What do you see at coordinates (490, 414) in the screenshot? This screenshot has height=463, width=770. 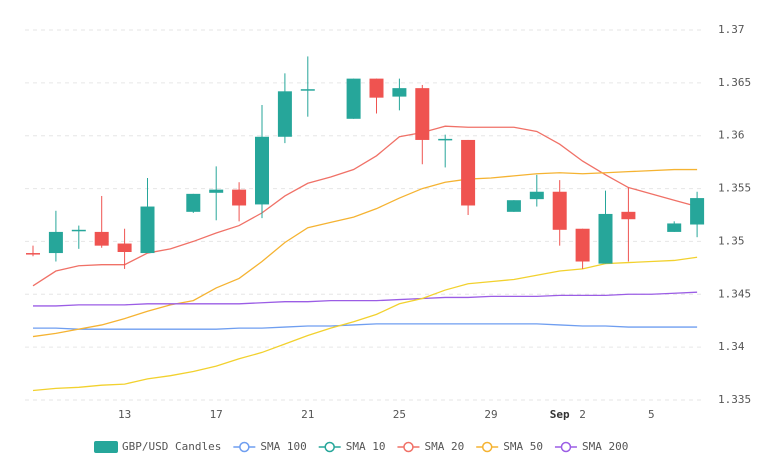 I see `x-tick-label: 29` at bounding box center [490, 414].